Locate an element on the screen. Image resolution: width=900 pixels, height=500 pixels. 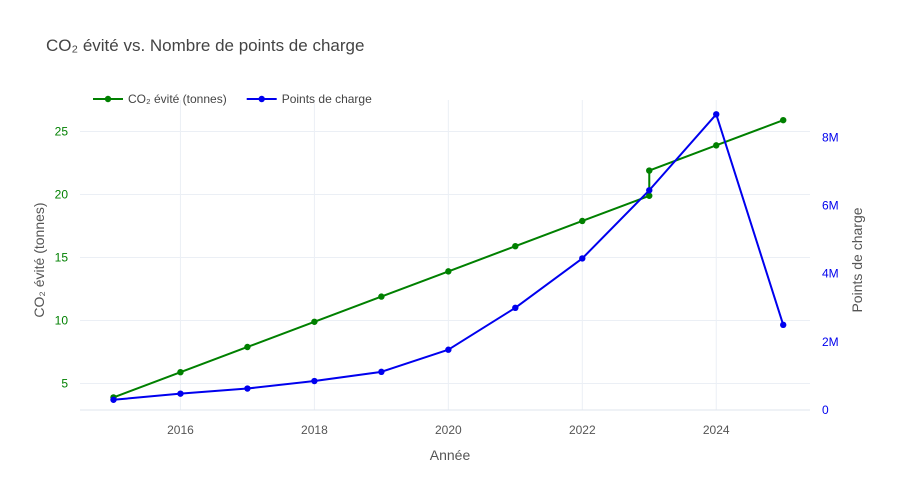
legend-label: CO₂ évité (tonnes) is located at coordinates (177, 99).